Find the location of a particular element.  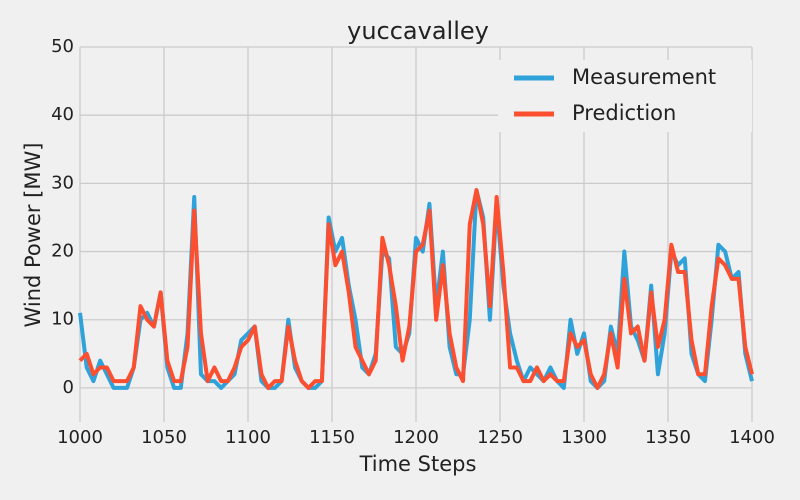

x-tick-label: 1100 is located at coordinates (248, 437).